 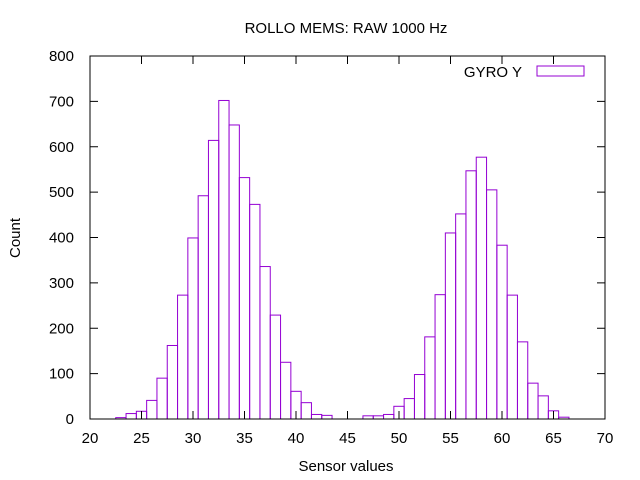 I want to click on legend: GYRO Y, so click(x=524, y=72).